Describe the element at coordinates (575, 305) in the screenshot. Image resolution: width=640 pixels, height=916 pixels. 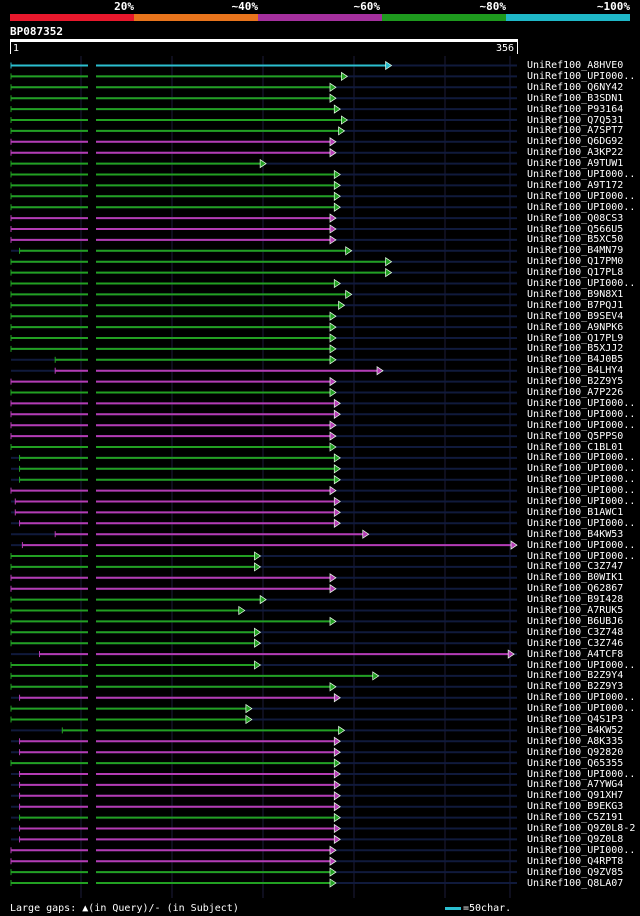
I see `hit-label: UniRef100_B7PQJ1` at that location.